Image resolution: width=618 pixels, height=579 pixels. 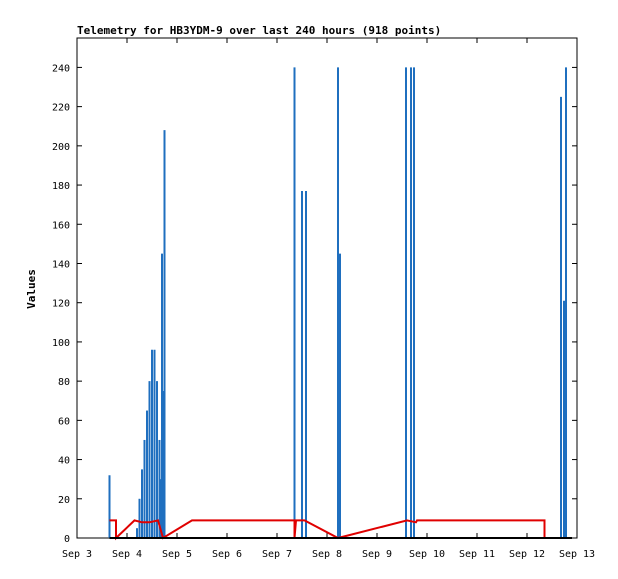 What do you see at coordinates (327, 554) in the screenshot?
I see `x-tick-label: Sep 8` at bounding box center [327, 554].